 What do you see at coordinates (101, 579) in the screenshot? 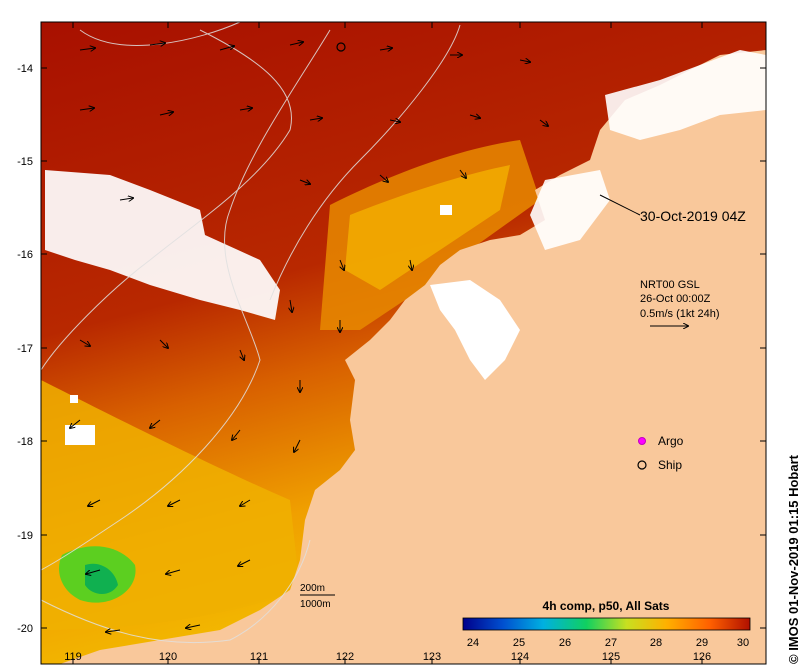
I see `sw-green-core` at bounding box center [101, 579].